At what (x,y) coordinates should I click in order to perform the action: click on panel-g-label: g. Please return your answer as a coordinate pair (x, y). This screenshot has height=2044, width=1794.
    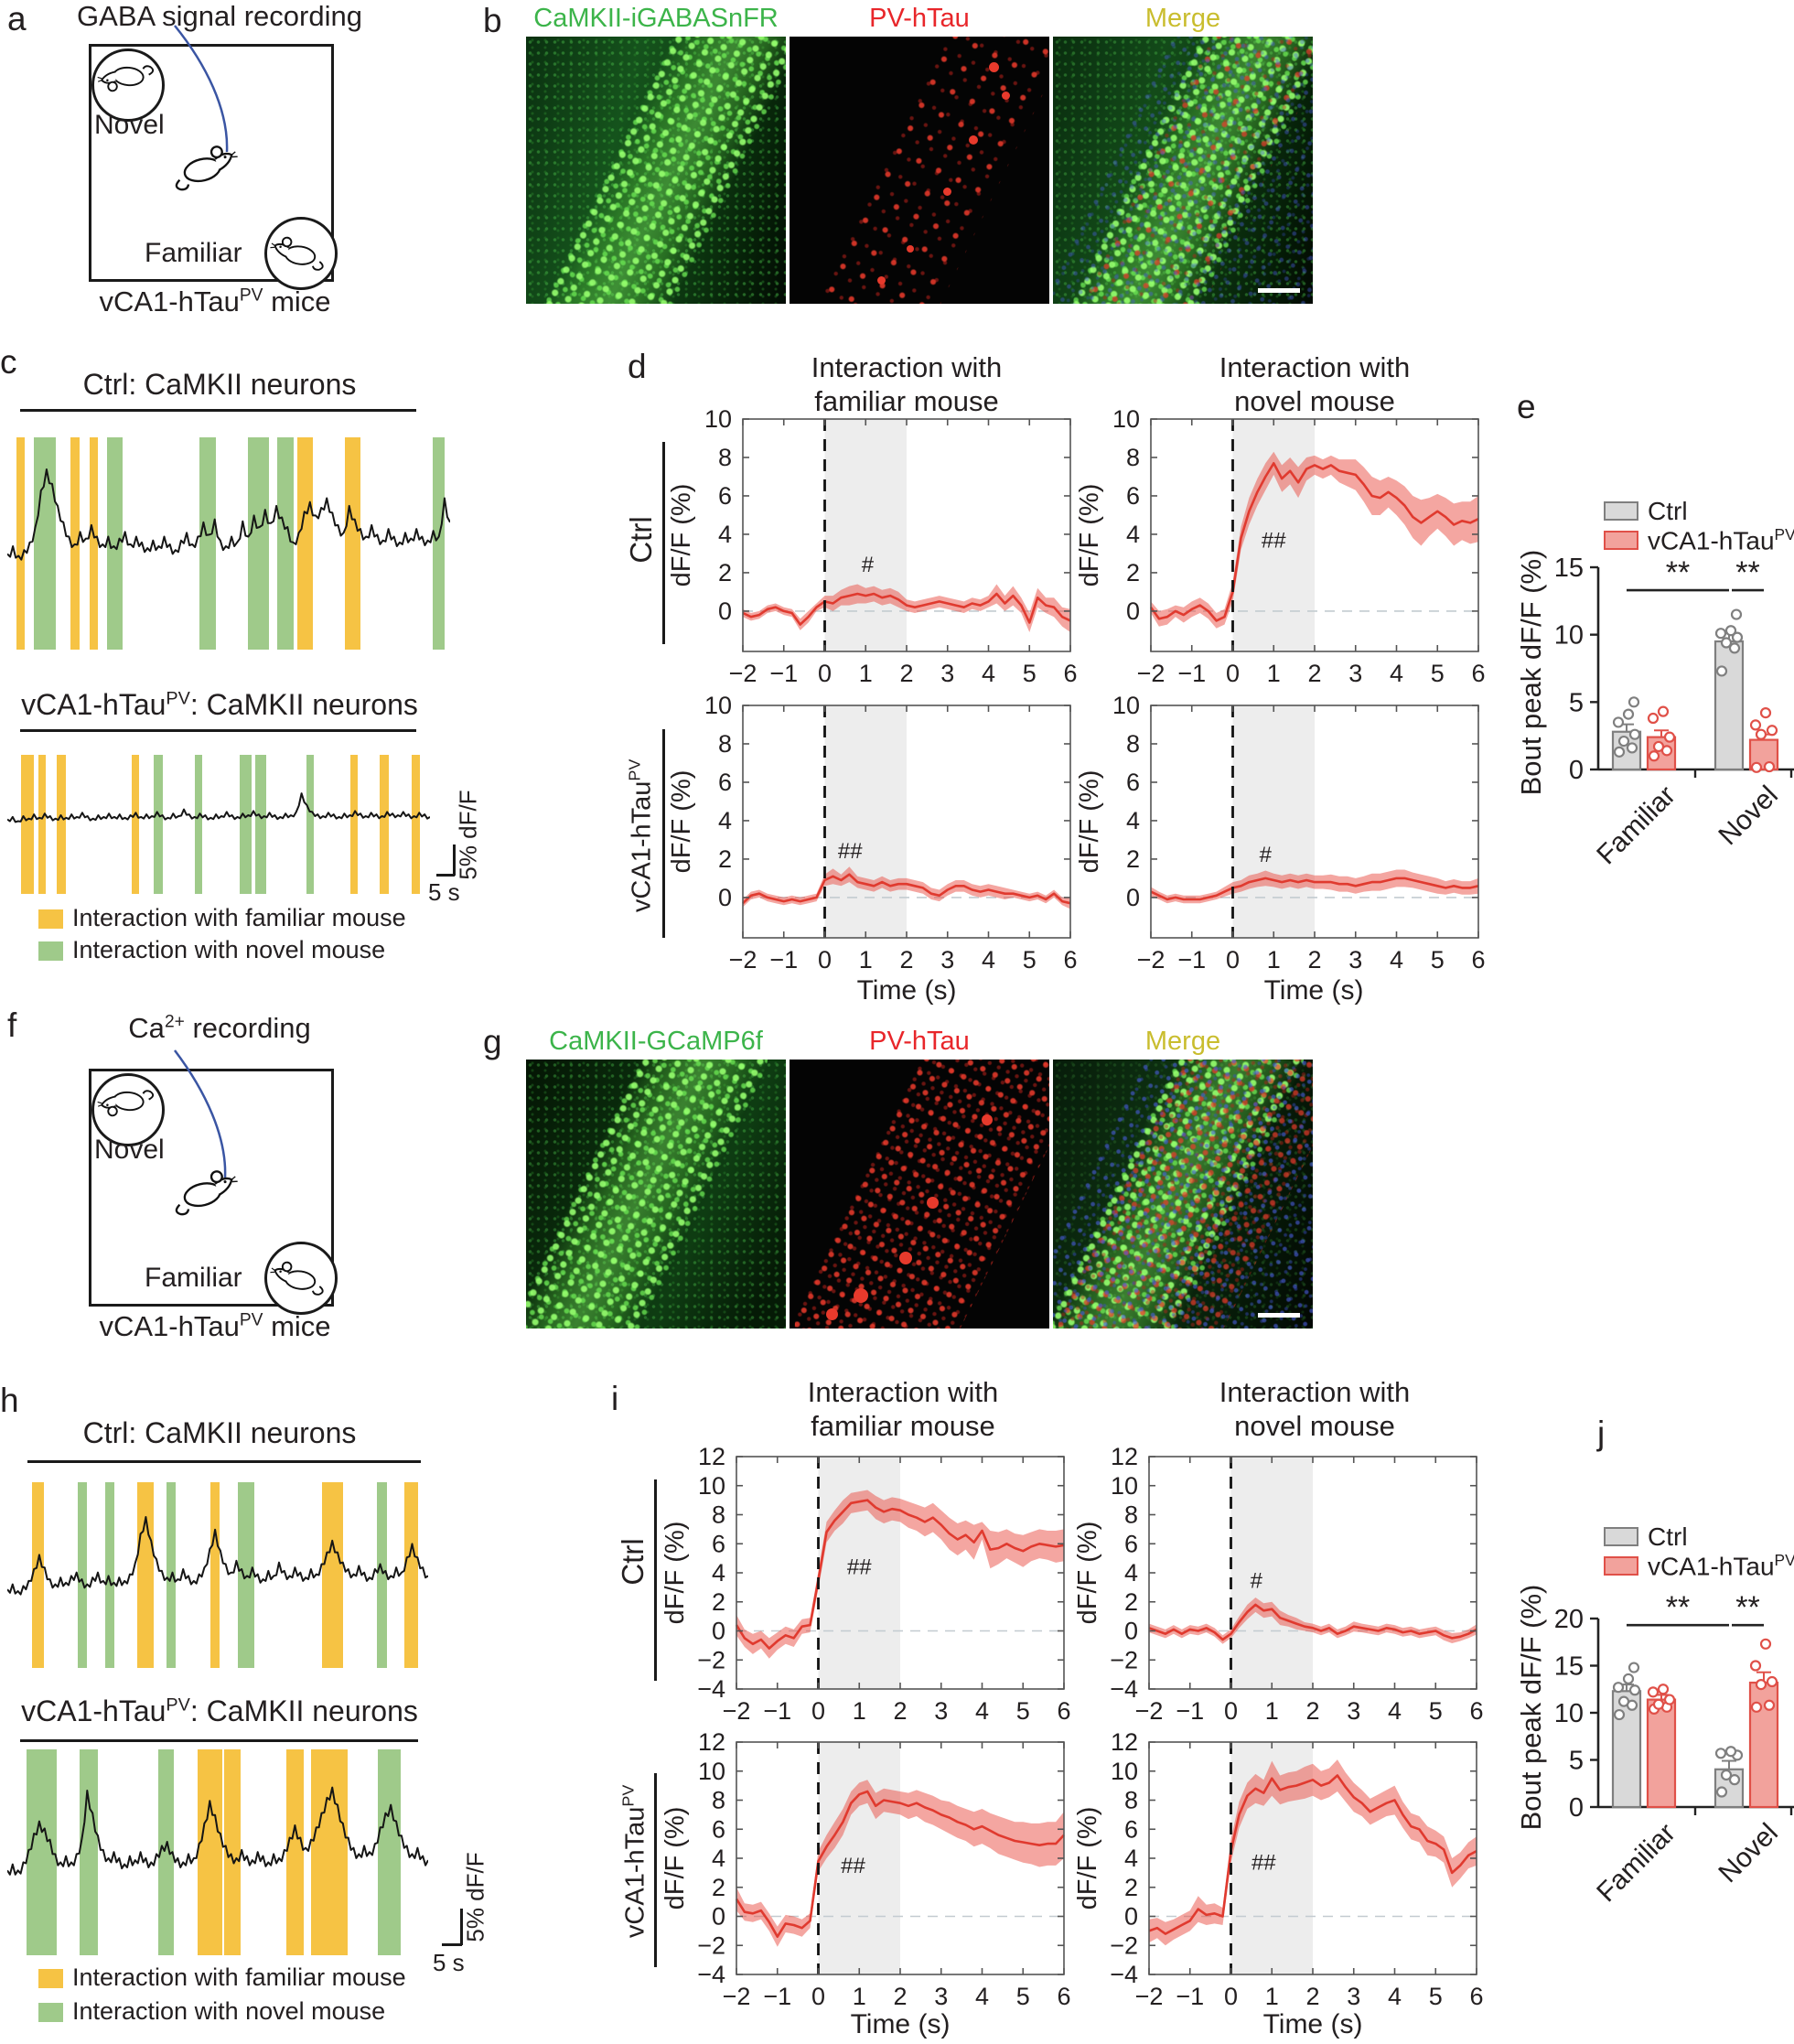
    Looking at the image, I should click on (492, 1041).